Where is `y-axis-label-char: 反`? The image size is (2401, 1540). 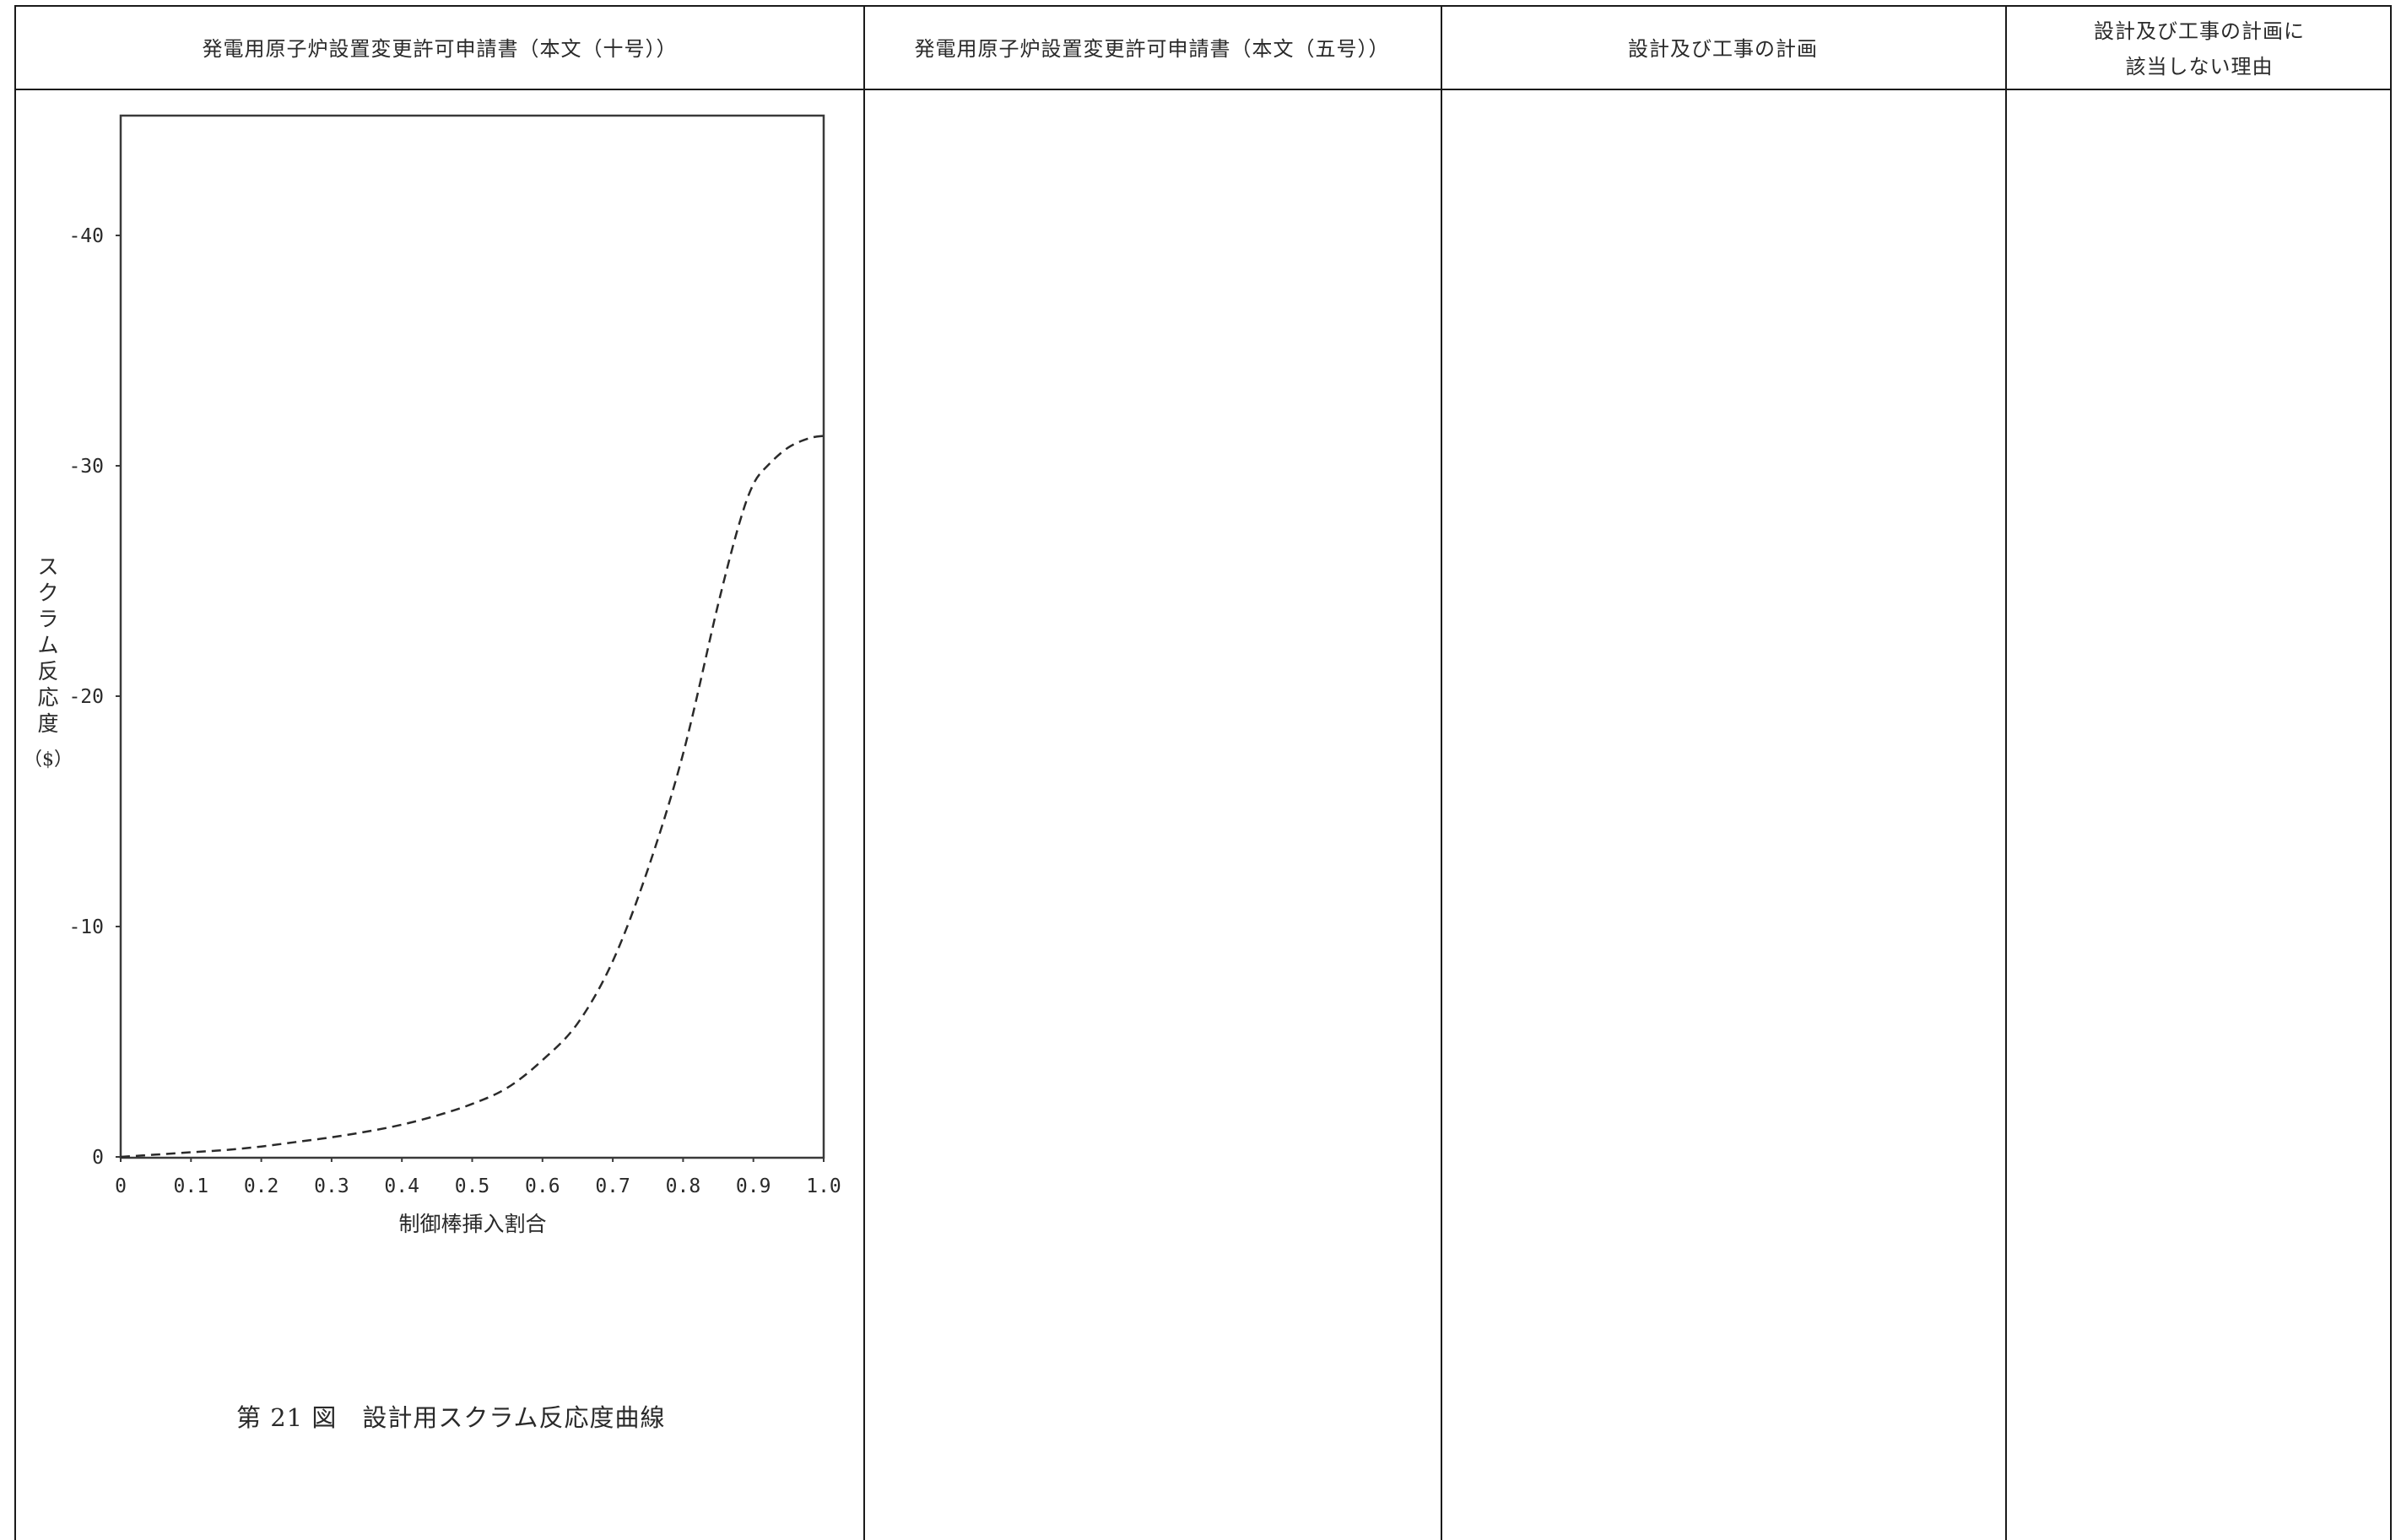
y-axis-label-char: 反 is located at coordinates (47, 671).